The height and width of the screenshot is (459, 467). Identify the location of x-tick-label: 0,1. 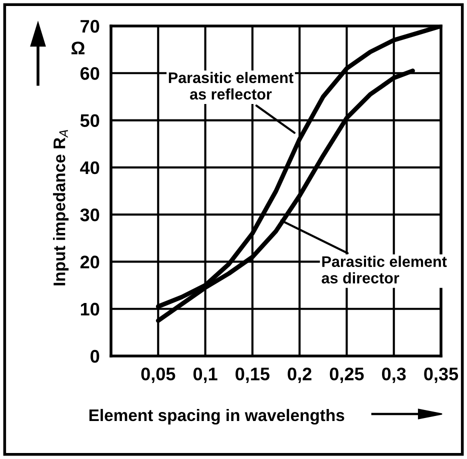
(205, 375).